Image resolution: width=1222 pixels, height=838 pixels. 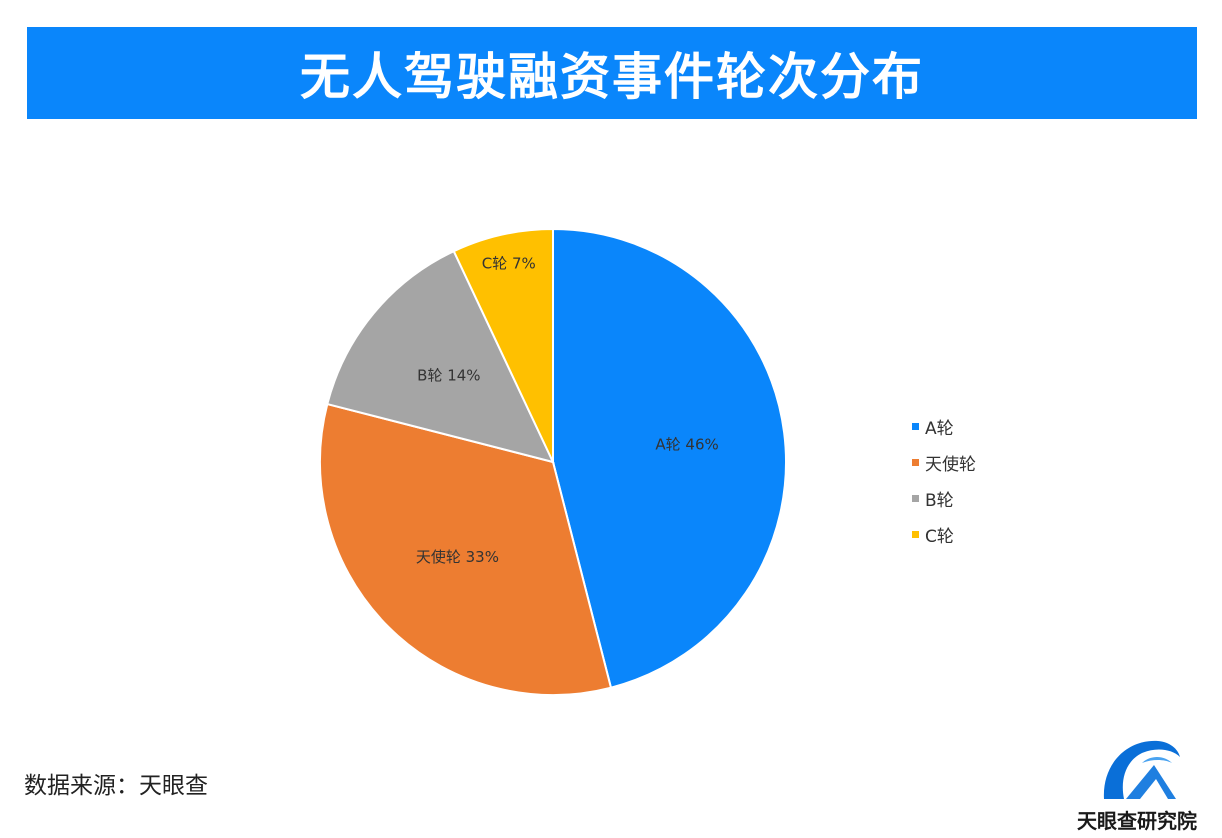 What do you see at coordinates (1141, 769) in the screenshot?
I see `logo-mark-icon` at bounding box center [1141, 769].